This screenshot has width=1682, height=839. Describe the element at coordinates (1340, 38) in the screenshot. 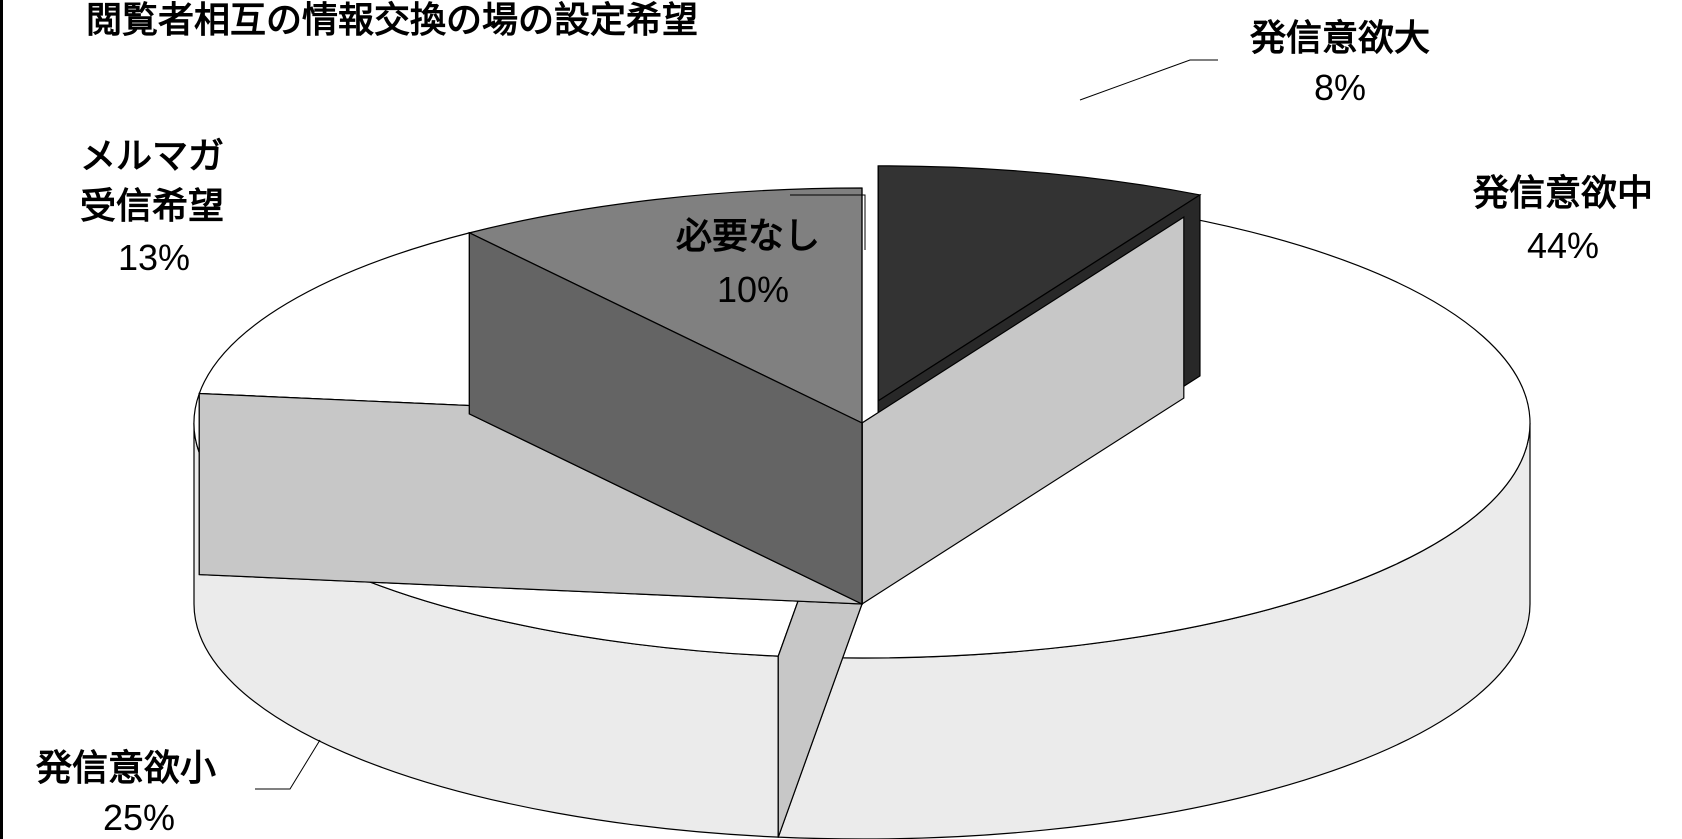

I see `slice-label-hasshin-iyoku-dai: 発信意欲大` at that location.